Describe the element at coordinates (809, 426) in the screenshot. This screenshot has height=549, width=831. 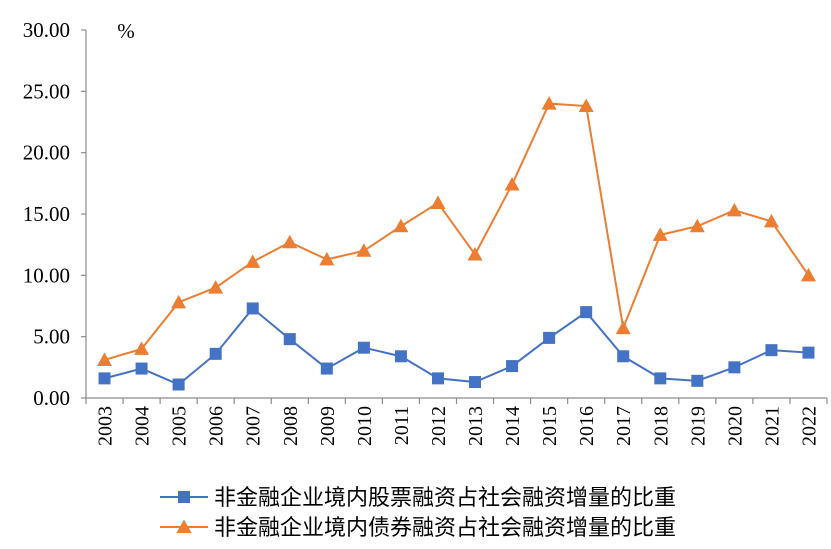
I see `x-tick-label: 2022` at that location.